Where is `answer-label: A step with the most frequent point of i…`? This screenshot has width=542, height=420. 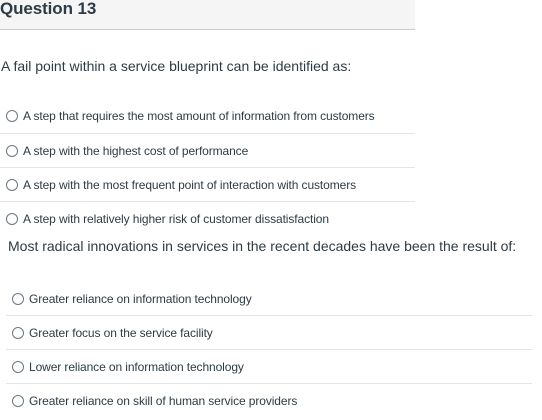 answer-label: A step with the most frequent point of i… is located at coordinates (190, 184).